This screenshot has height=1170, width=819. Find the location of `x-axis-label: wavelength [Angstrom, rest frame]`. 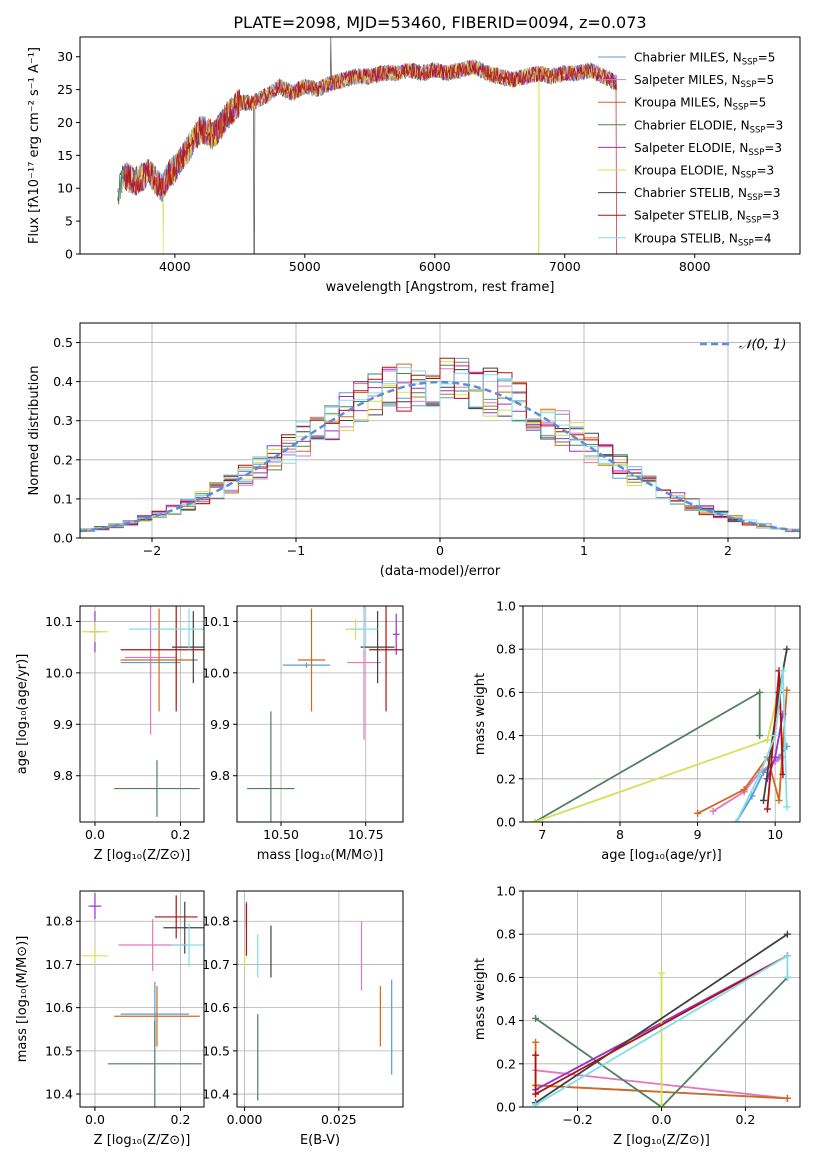

x-axis-label: wavelength [Angstrom, rest frame] is located at coordinates (440, 287).